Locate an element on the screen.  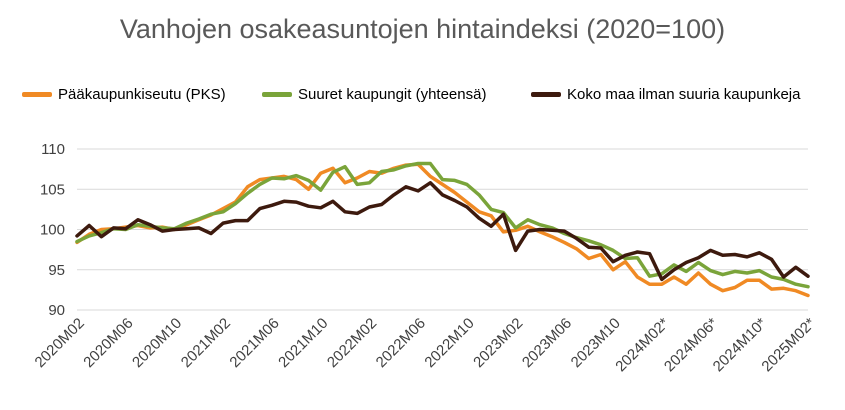
legend-swatch-suuret-kaupungit is located at coordinates (277, 94).